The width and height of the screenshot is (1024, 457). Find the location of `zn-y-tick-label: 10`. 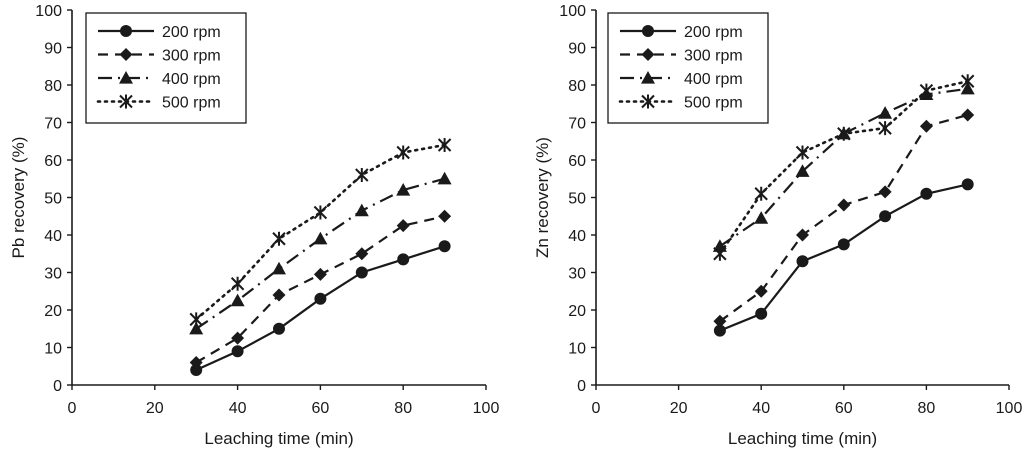

zn-y-tick-label: 10 is located at coordinates (577, 349).